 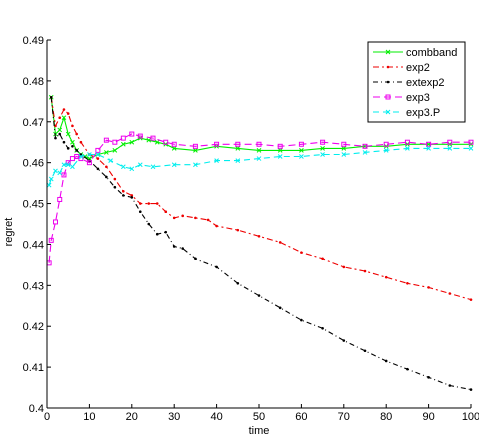 I want to click on y-tick-label: 0.49, so click(x=33, y=41).